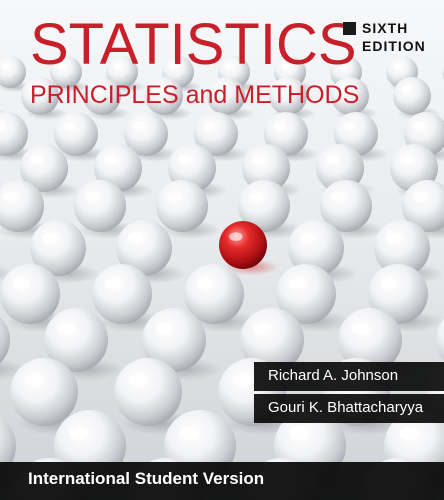  I want to click on version-bar: International Student Version, so click(222, 481).